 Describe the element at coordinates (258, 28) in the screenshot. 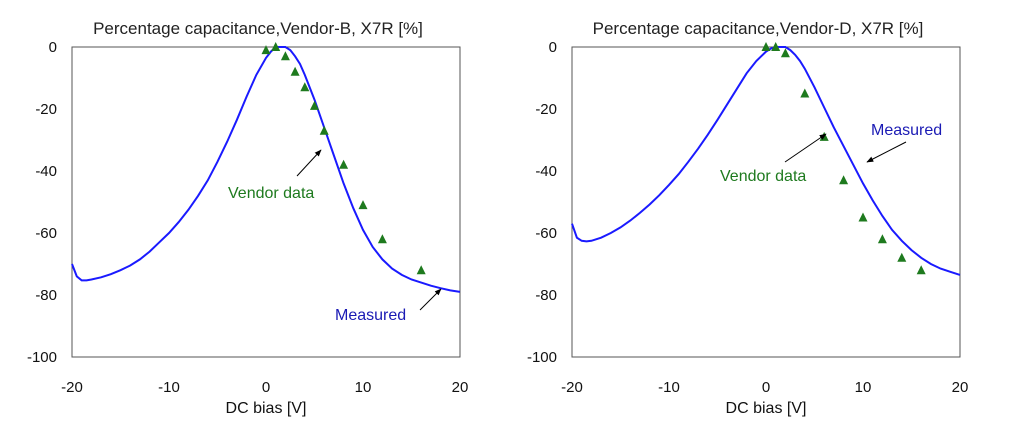

I see `chart-title: Percentage capacitance,Vendor-B, X7R [%]` at that location.